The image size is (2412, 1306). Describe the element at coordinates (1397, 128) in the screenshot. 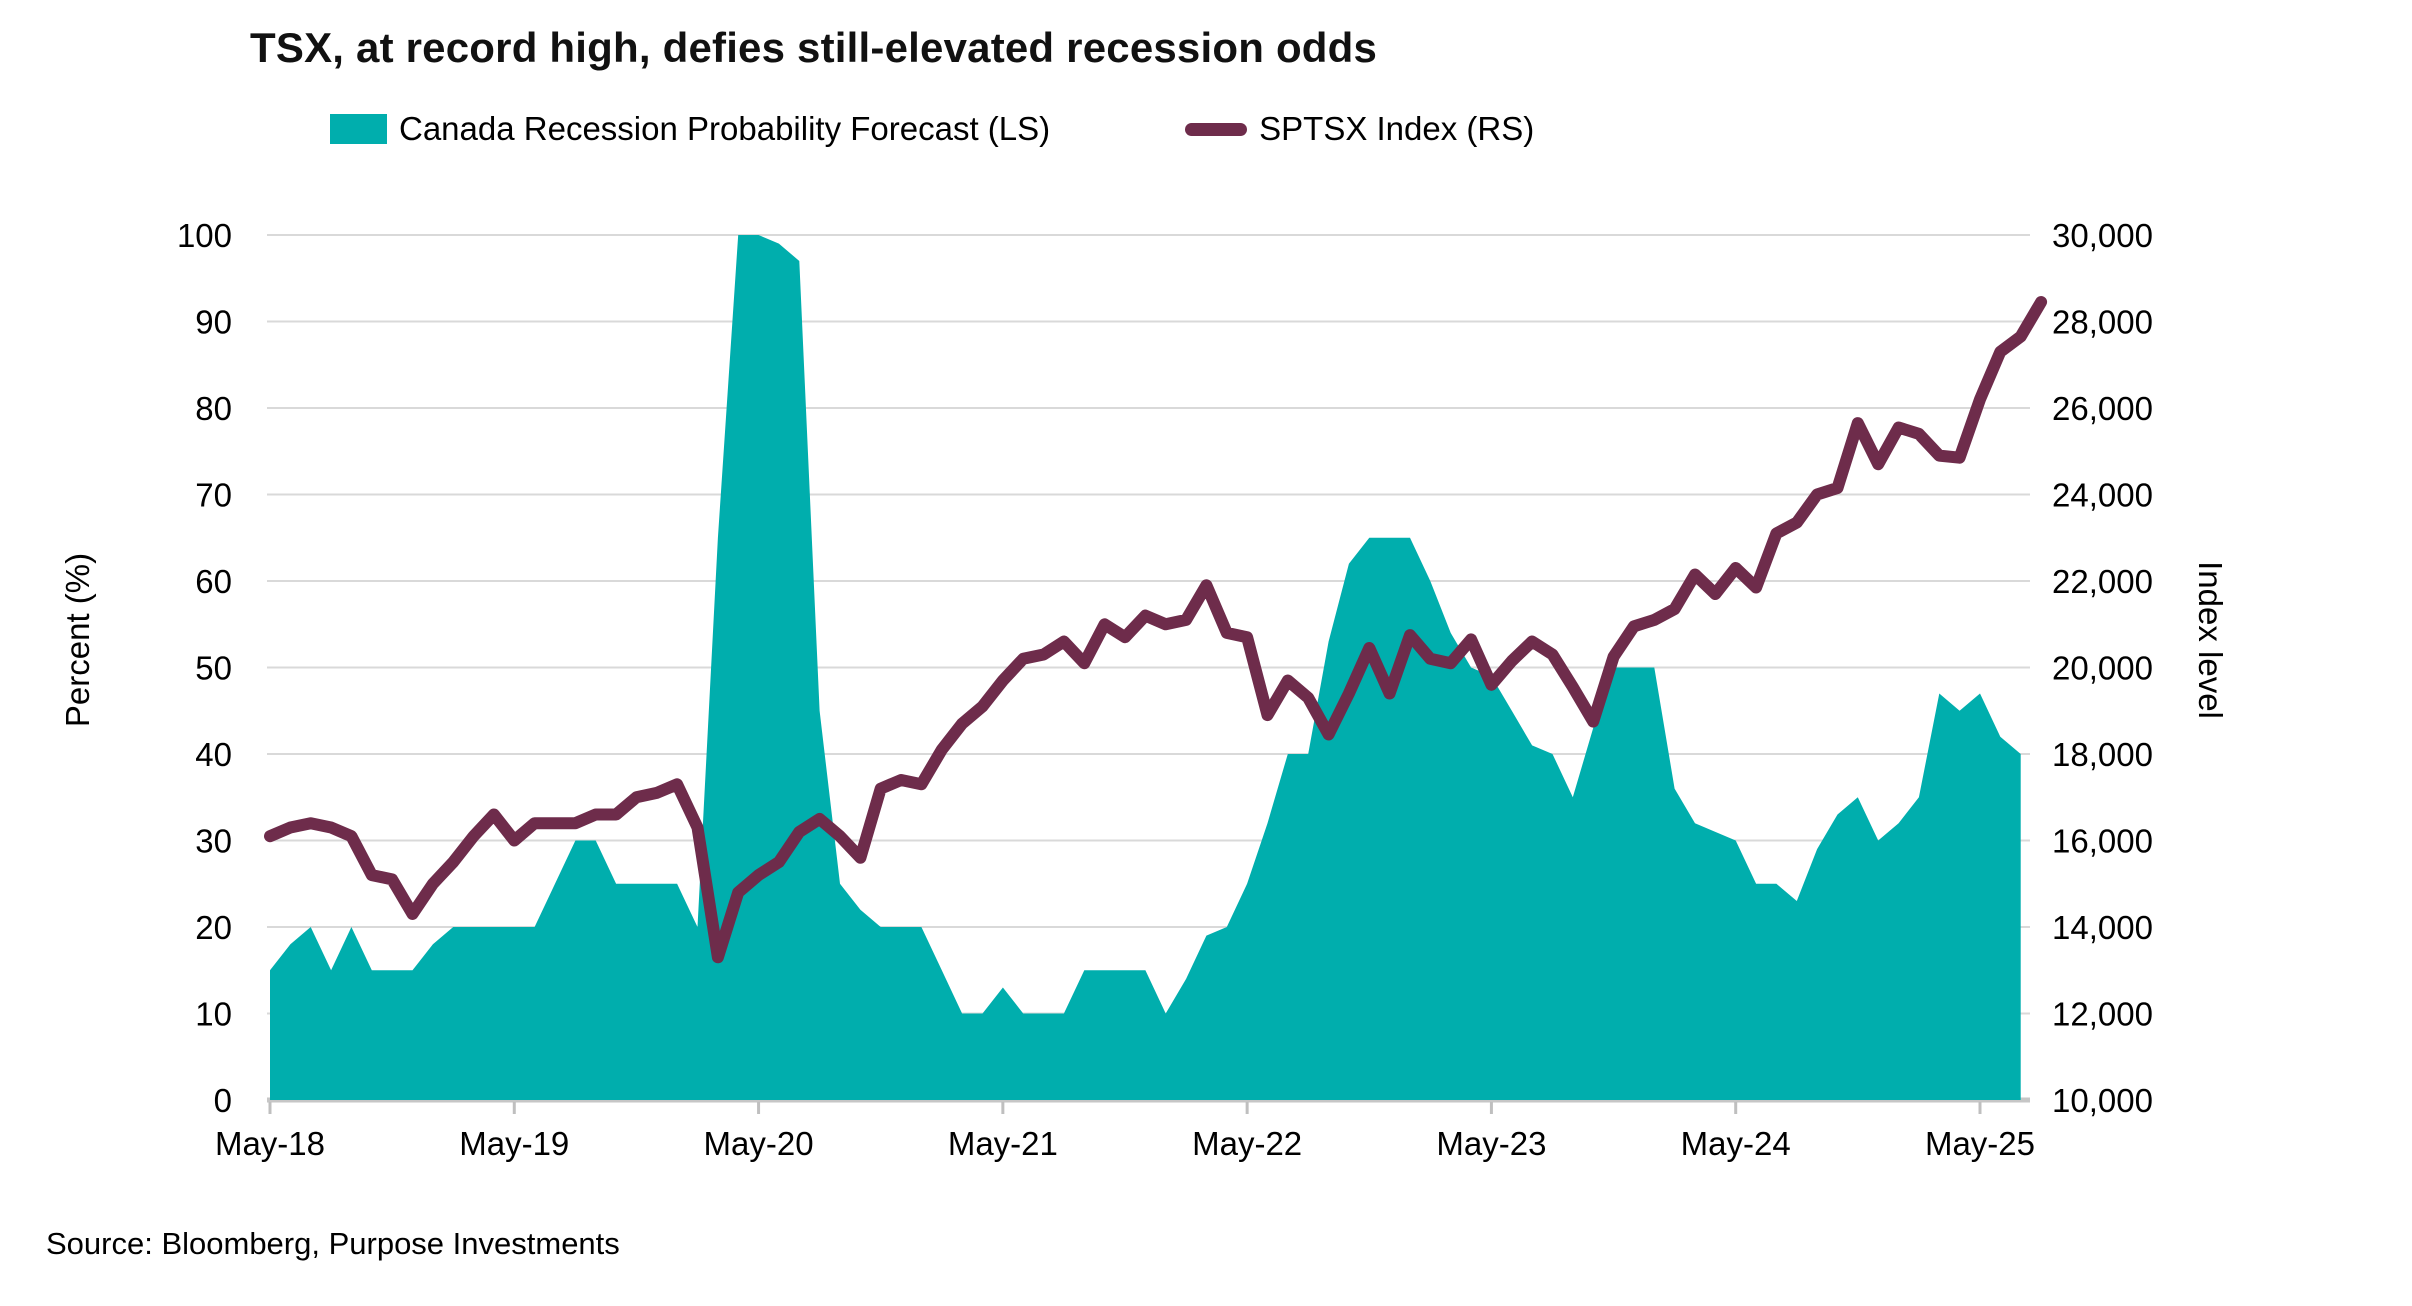

I see `legend-label-sptsx: SPTSX Index (RS)` at that location.